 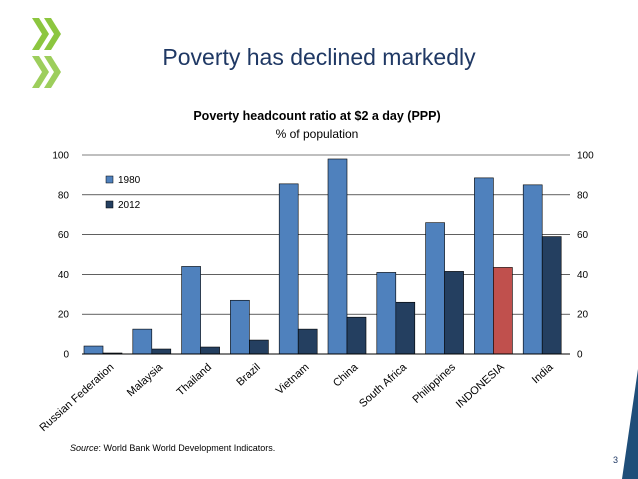 I want to click on category-label: India, so click(x=543, y=373).